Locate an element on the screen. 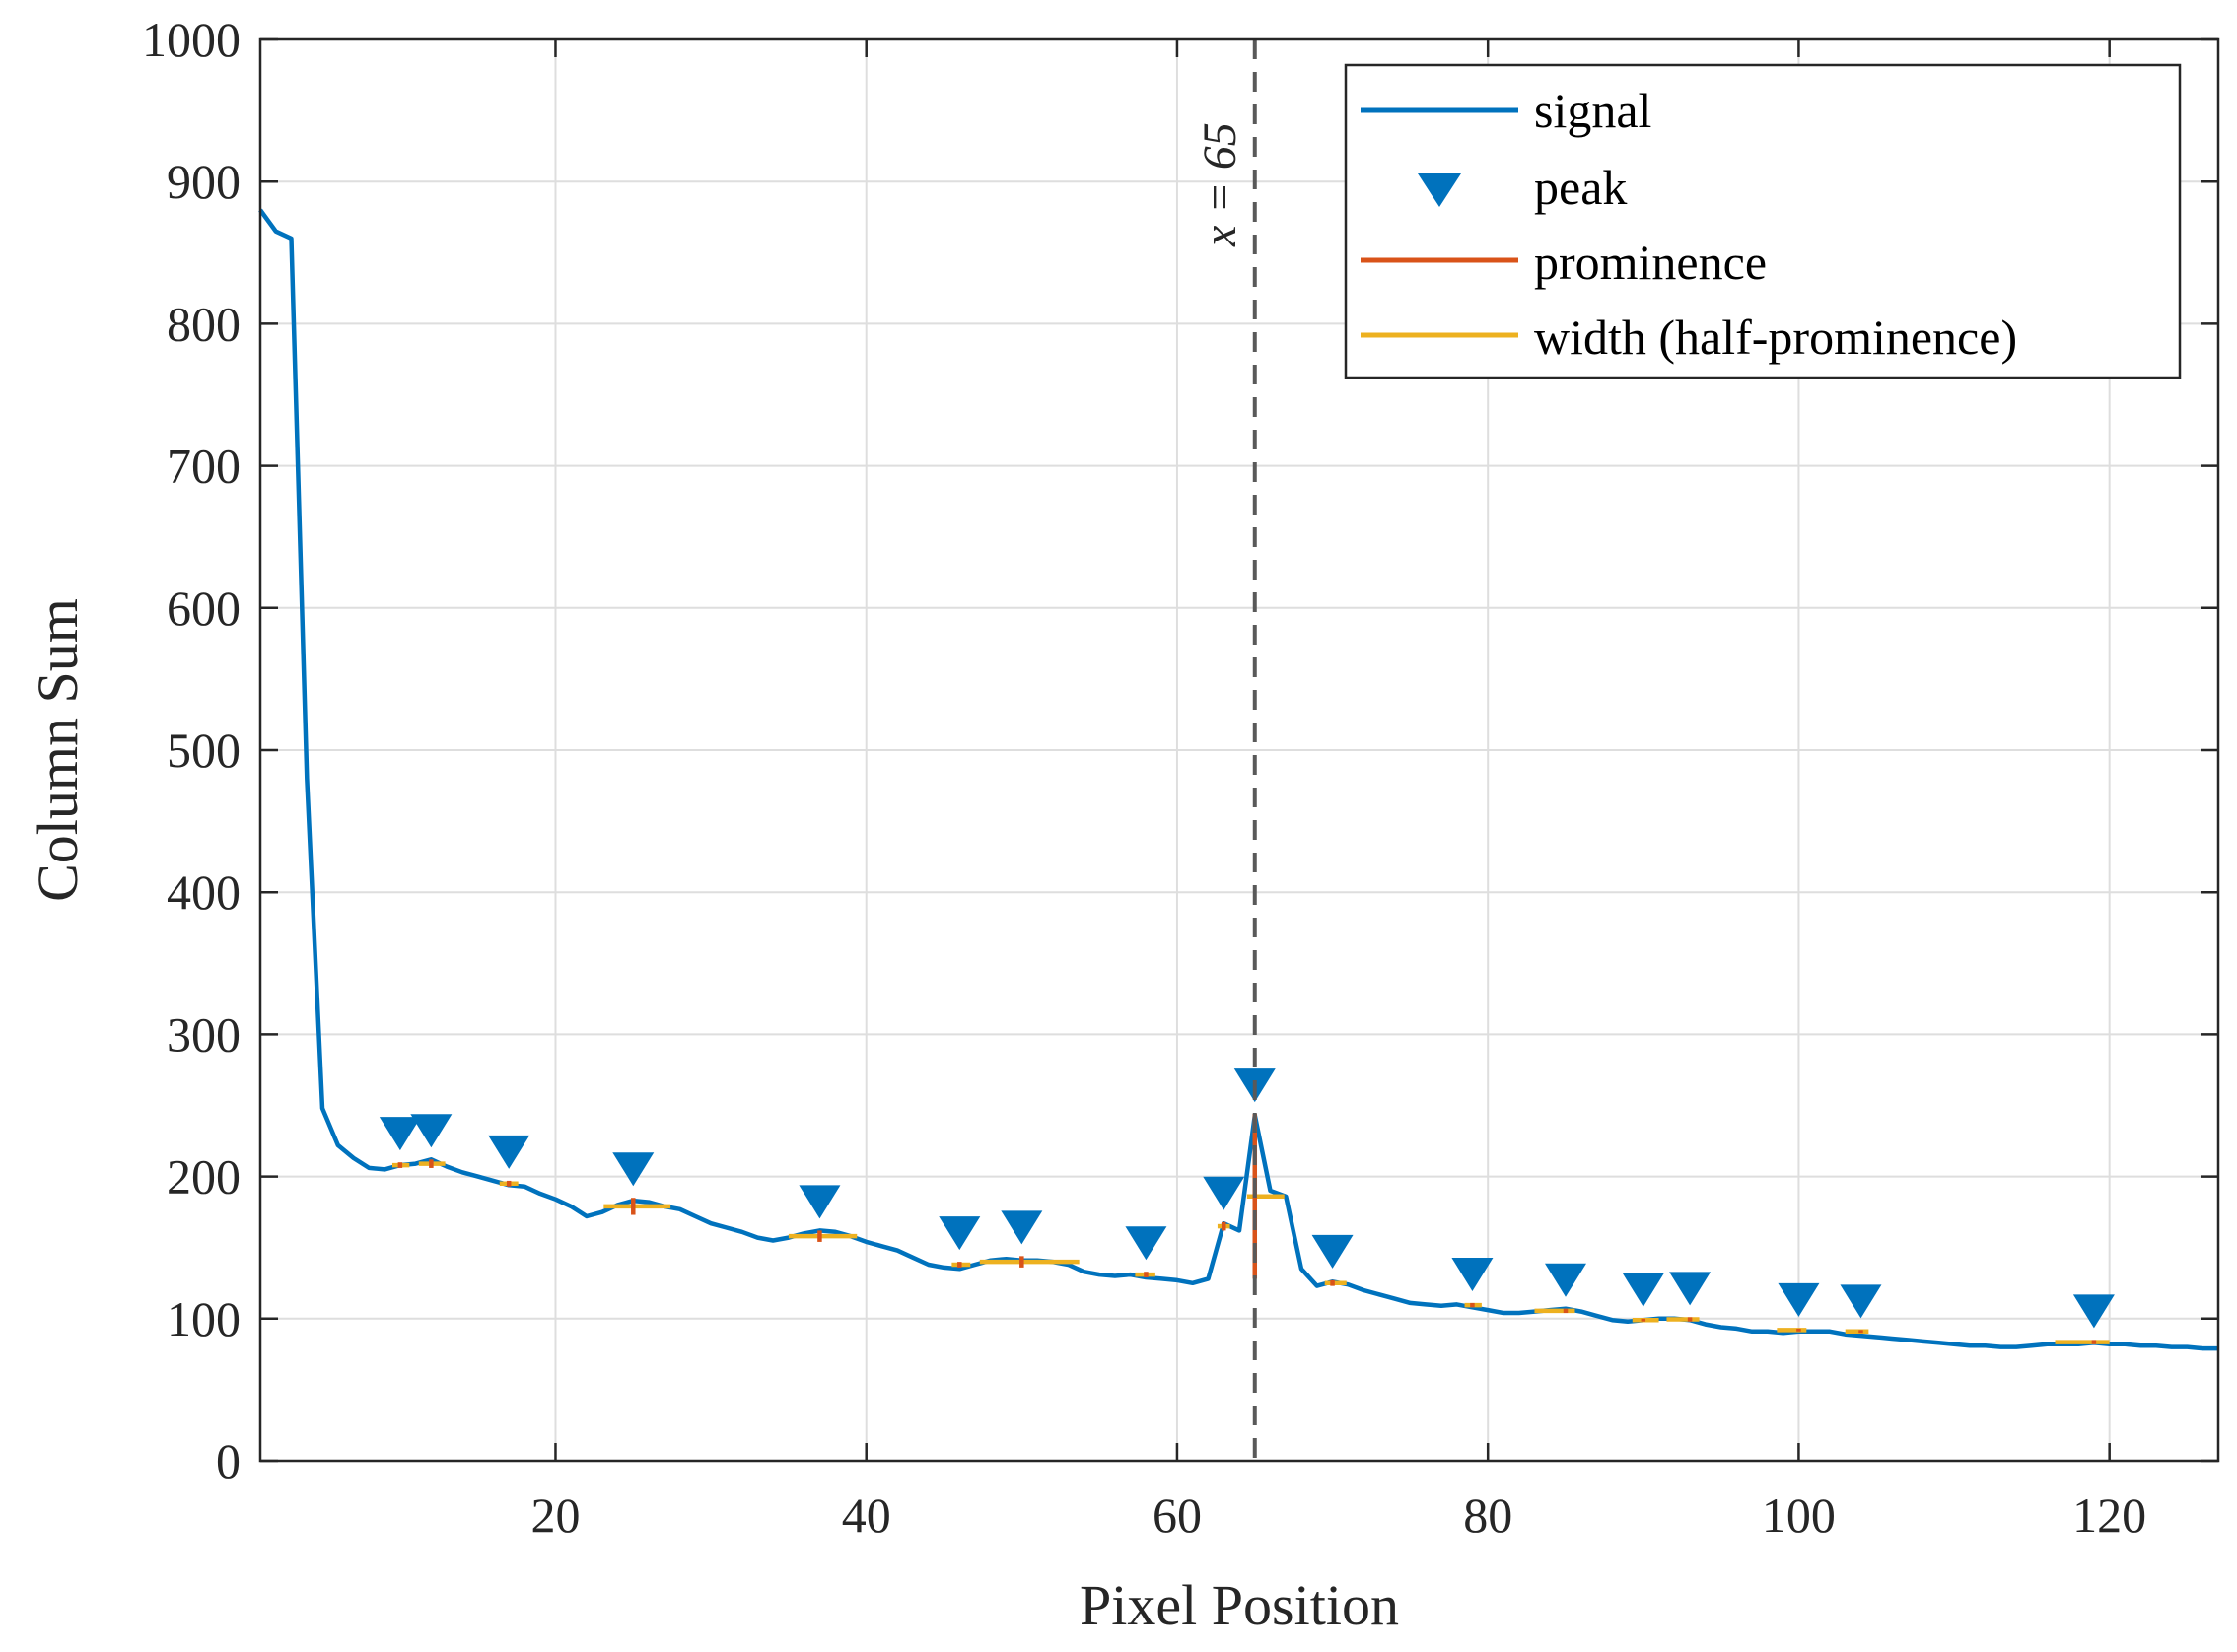 The width and height of the screenshot is (2237, 1652). y-tick-label: 200 is located at coordinates (204, 1177).